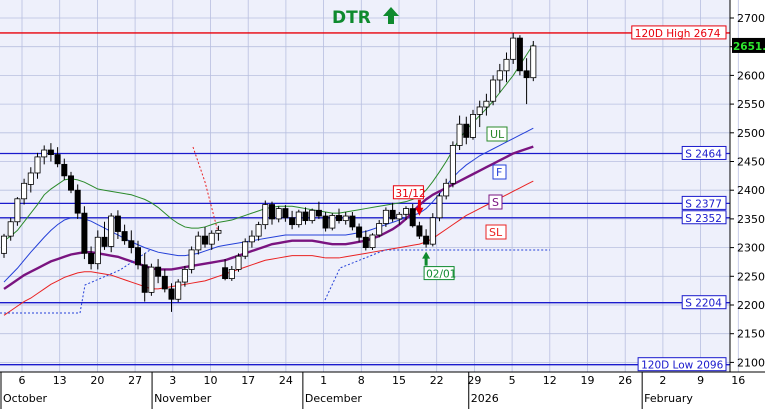  Describe the element at coordinates (391, 15) in the screenshot. I see `trend-up-arrow-icon` at that location.